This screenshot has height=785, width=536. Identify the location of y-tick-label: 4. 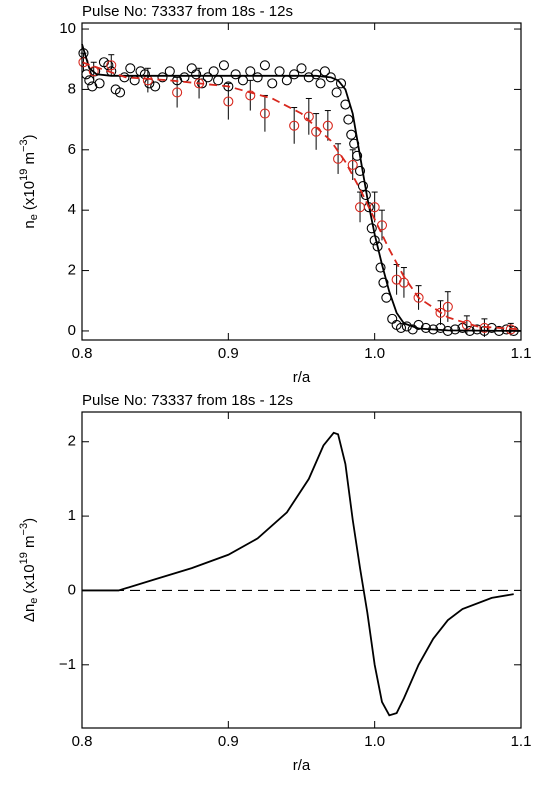
(72, 209).